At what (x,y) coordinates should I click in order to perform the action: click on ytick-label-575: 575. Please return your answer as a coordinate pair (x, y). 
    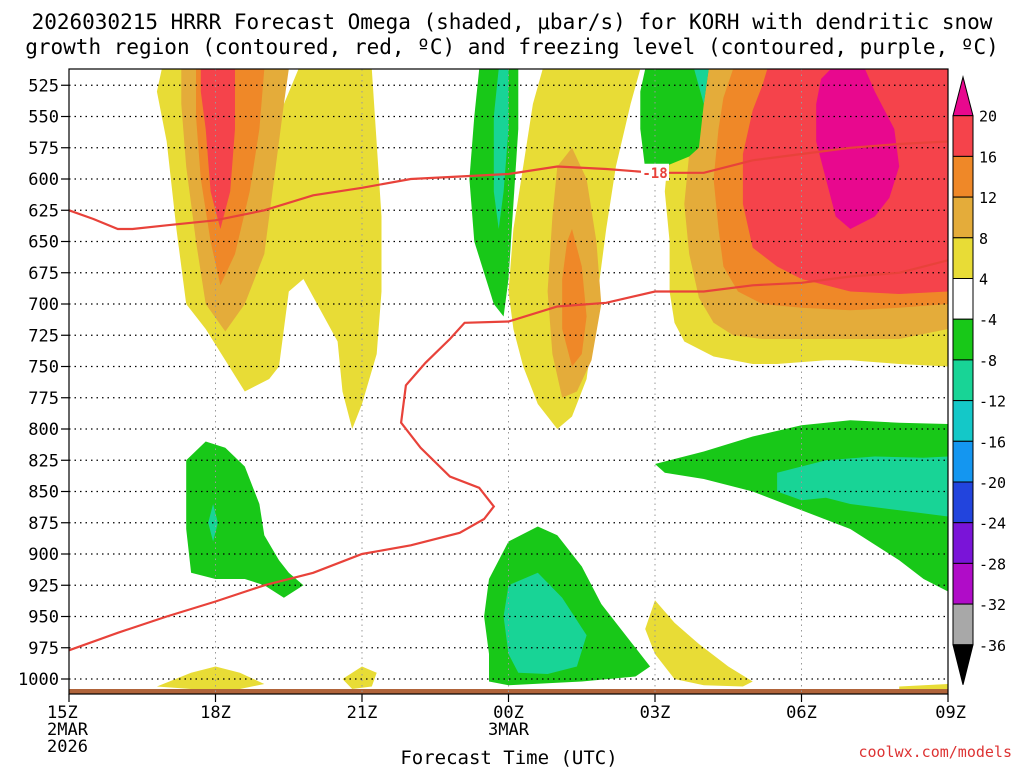
    Looking at the image, I should click on (43, 149).